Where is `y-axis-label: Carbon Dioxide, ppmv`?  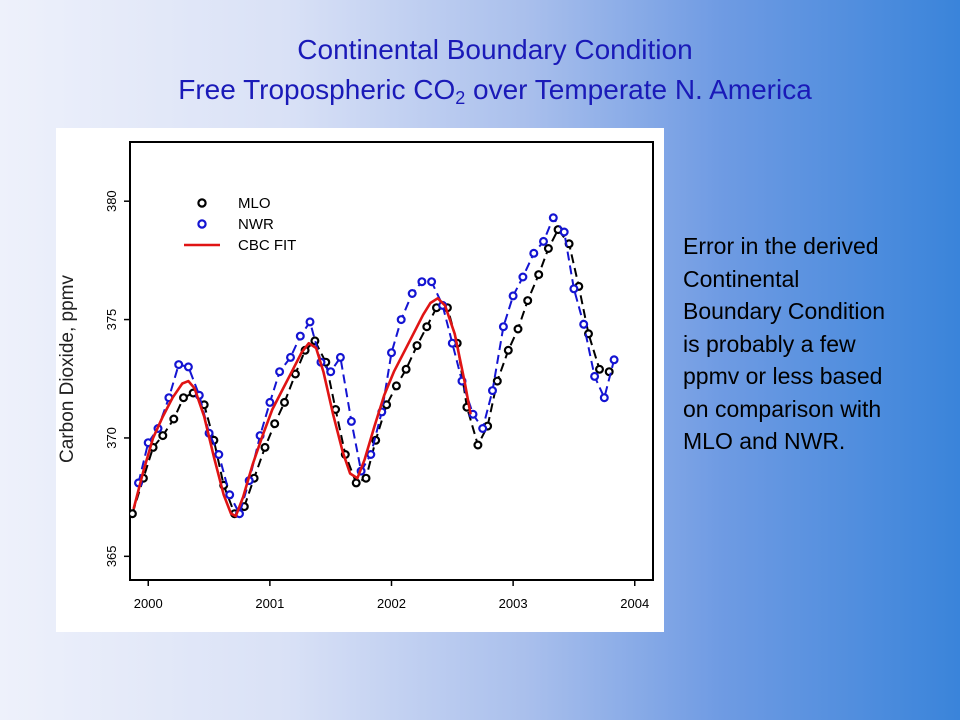
y-axis-label: Carbon Dioxide, ppmv is located at coordinates (67, 369).